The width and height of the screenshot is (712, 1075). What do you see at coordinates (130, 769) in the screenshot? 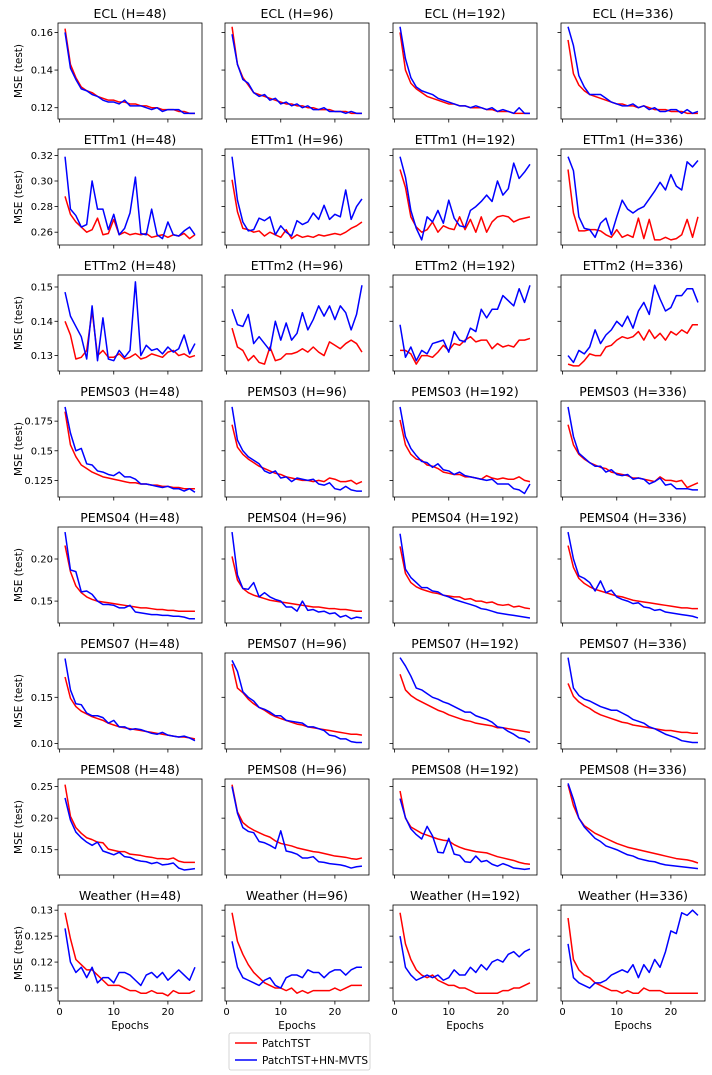
I see `subplot-title: PEMS08 (H=48)` at bounding box center [130, 769].